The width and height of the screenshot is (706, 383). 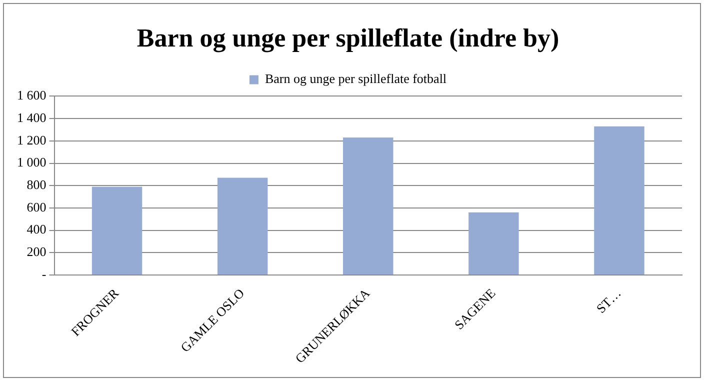 I want to click on y-tick-label: 800, so click(x=36, y=184).